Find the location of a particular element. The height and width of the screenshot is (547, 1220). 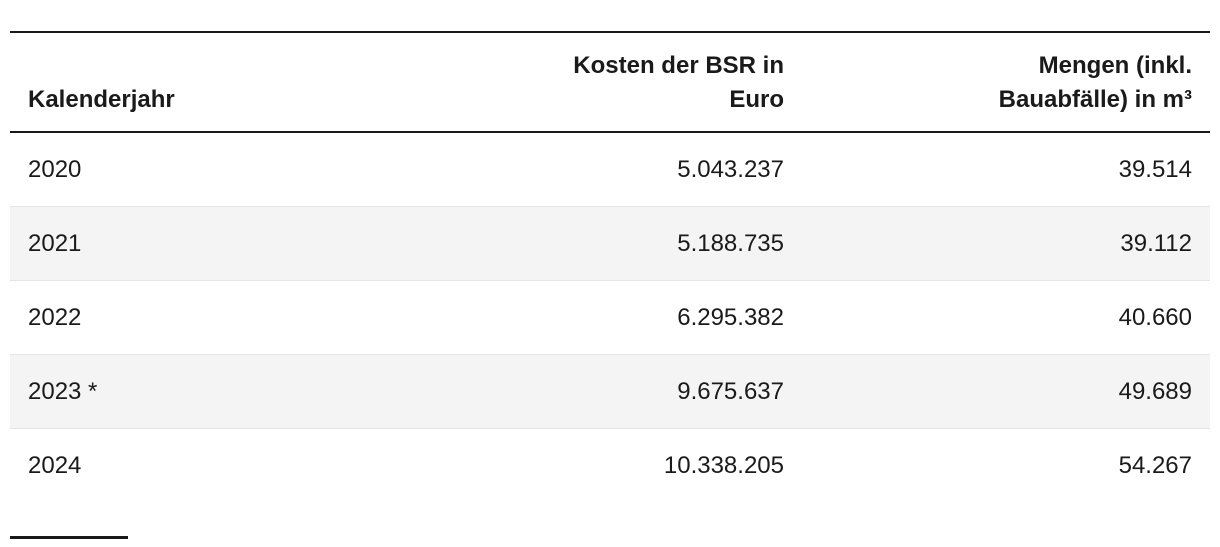

cell-menge: 39.112 is located at coordinates (1006, 243).